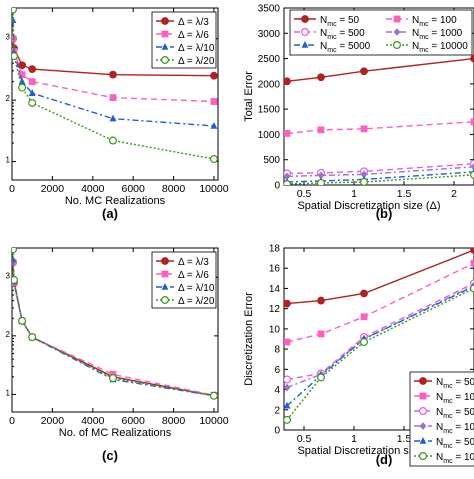  What do you see at coordinates (8, 160) in the screenshot?
I see `y-tick-label: 1` at bounding box center [8, 160].